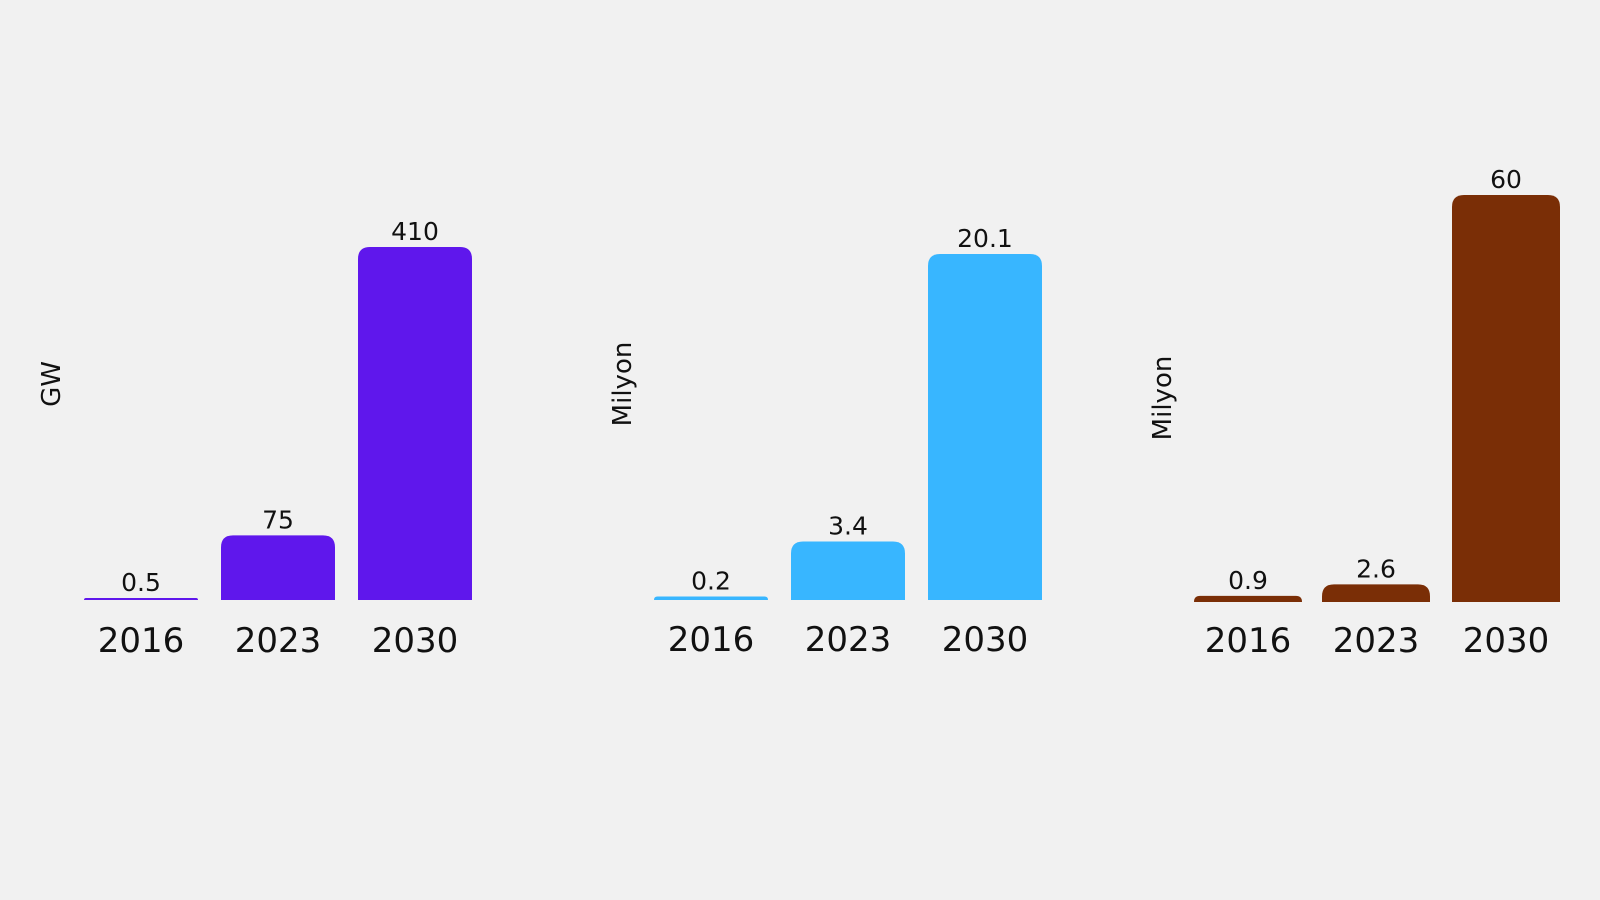 The height and width of the screenshot is (900, 1600). What do you see at coordinates (1163, 398) in the screenshot?
I see `chart-3-y-axis-label: Milyon` at bounding box center [1163, 398].